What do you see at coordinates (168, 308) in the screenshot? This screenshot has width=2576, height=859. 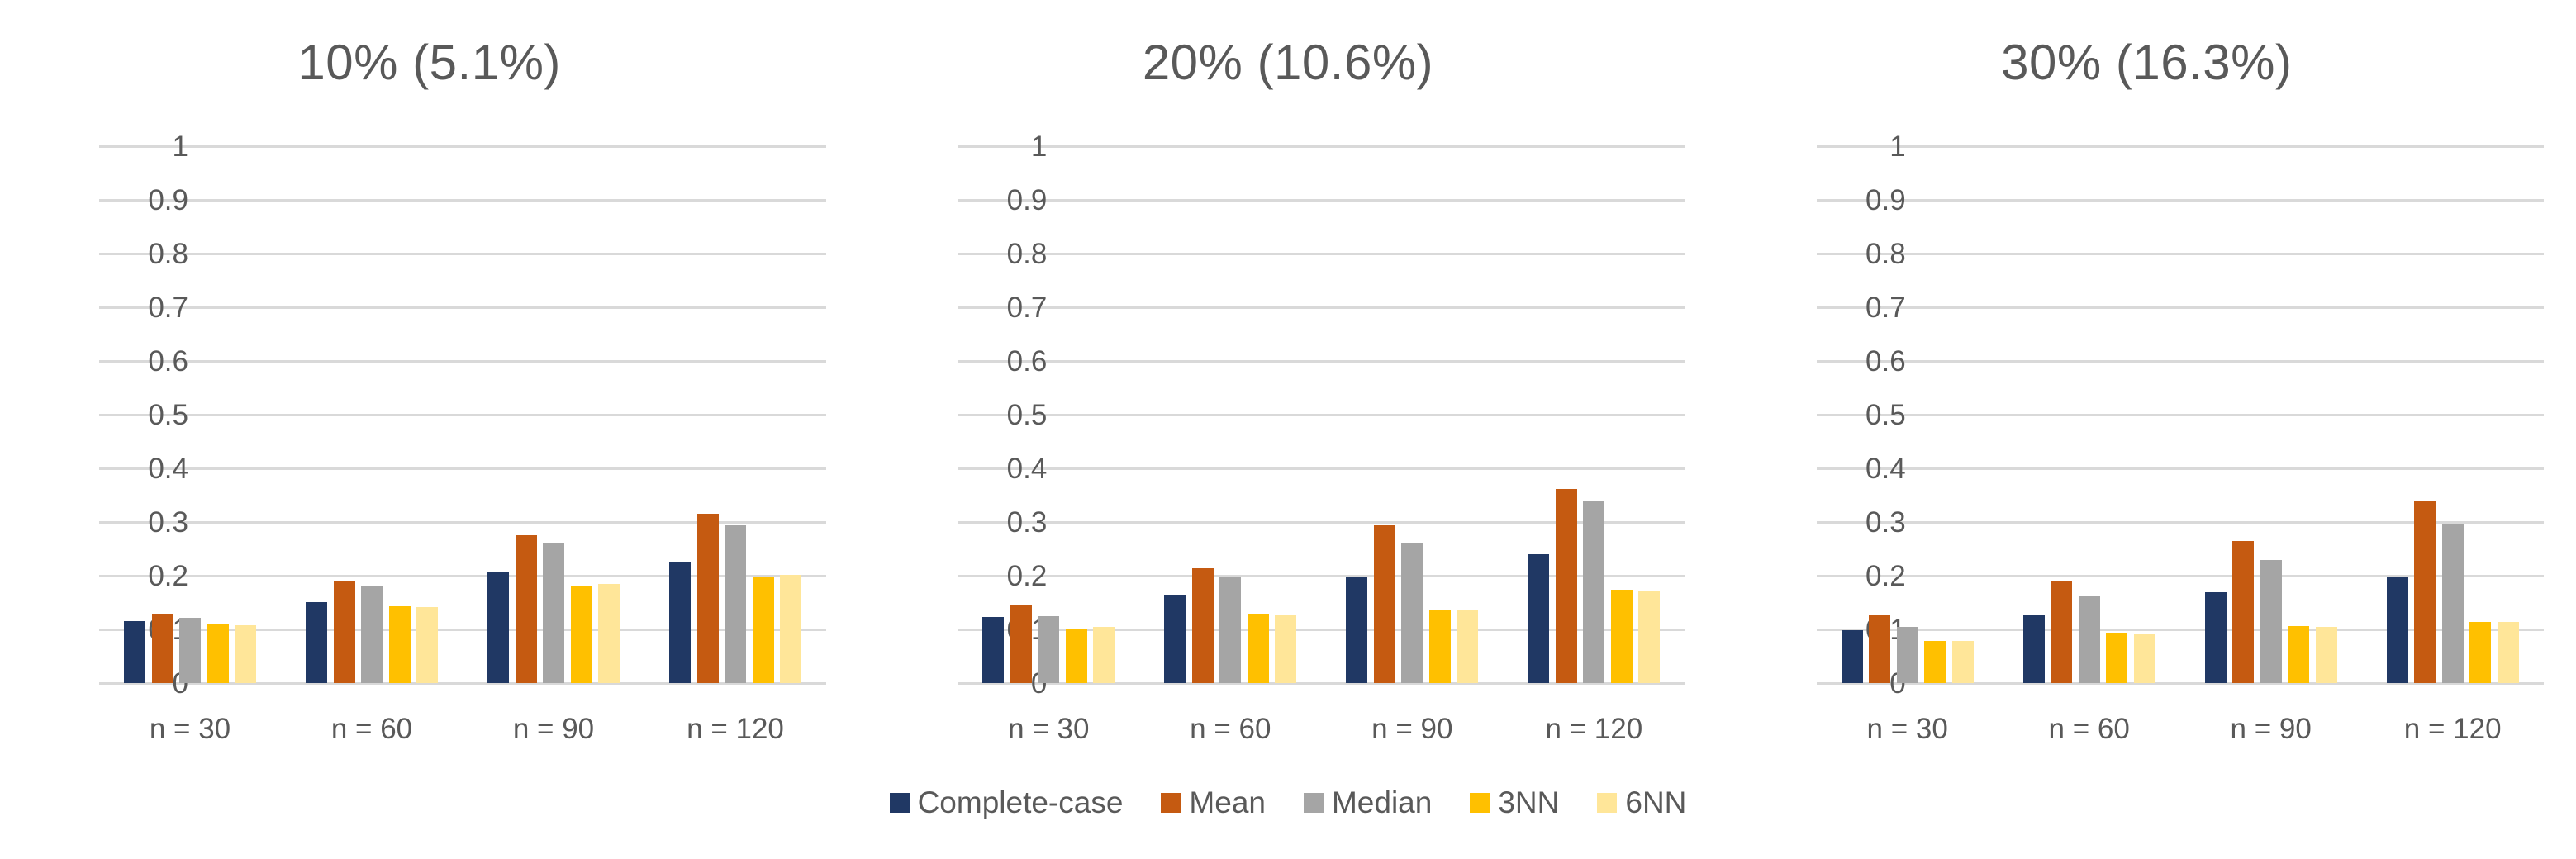 I see `y-axis-tick-label: 0.7` at bounding box center [168, 308].